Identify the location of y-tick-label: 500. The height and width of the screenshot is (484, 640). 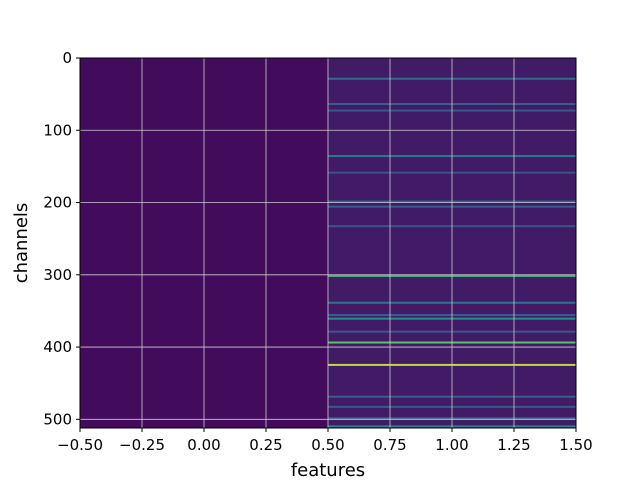
(57, 419).